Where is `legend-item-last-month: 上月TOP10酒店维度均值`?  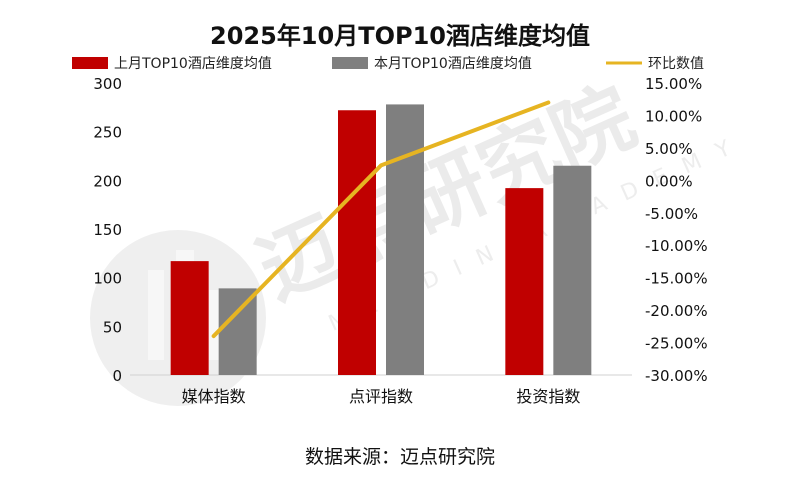 legend-item-last-month: 上月TOP10酒店维度均值 is located at coordinates (172, 64).